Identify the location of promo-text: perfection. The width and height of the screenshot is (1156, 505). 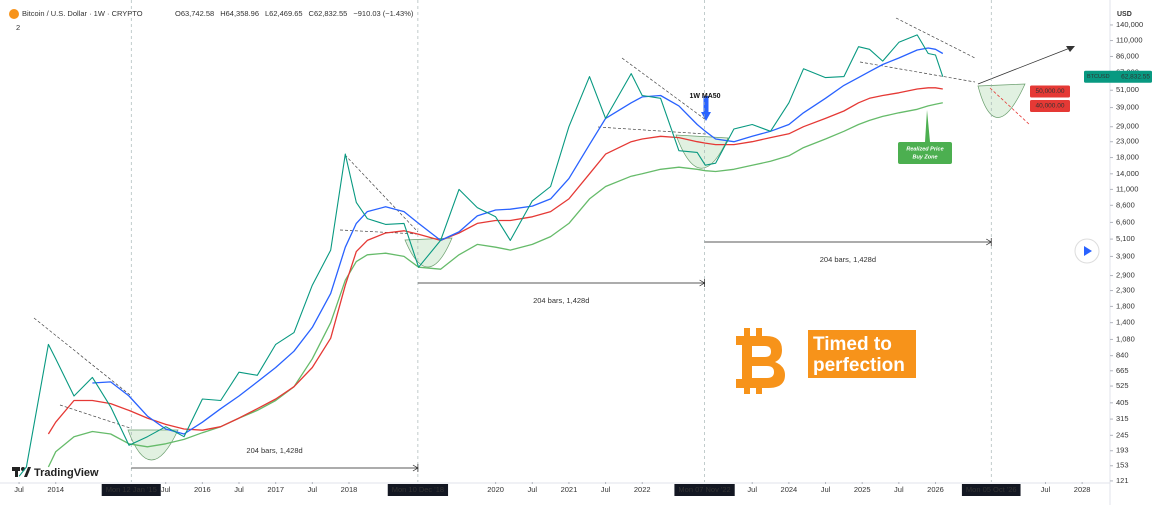
(859, 365).